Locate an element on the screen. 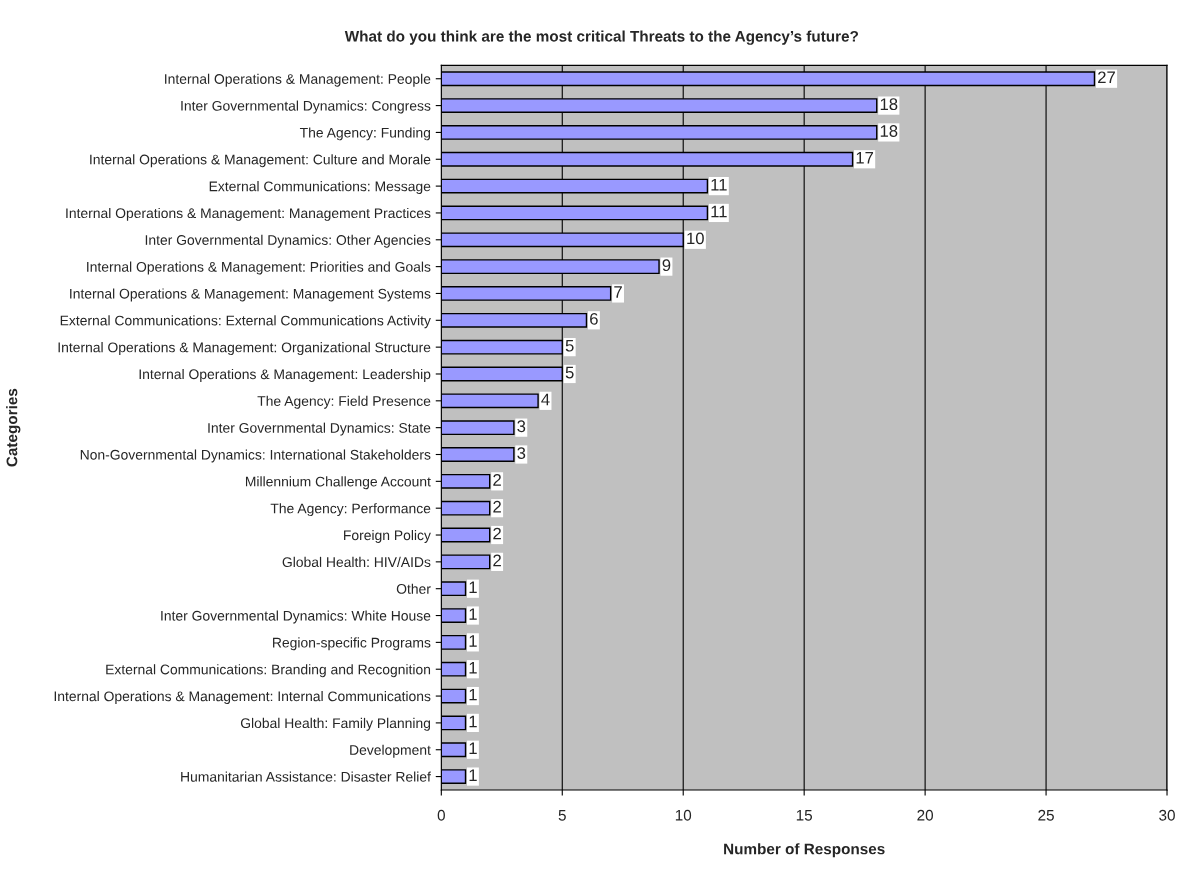 The width and height of the screenshot is (1180, 871). y-tick-label: Internal Operations & Management: Management Systems is located at coordinates (250, 295).